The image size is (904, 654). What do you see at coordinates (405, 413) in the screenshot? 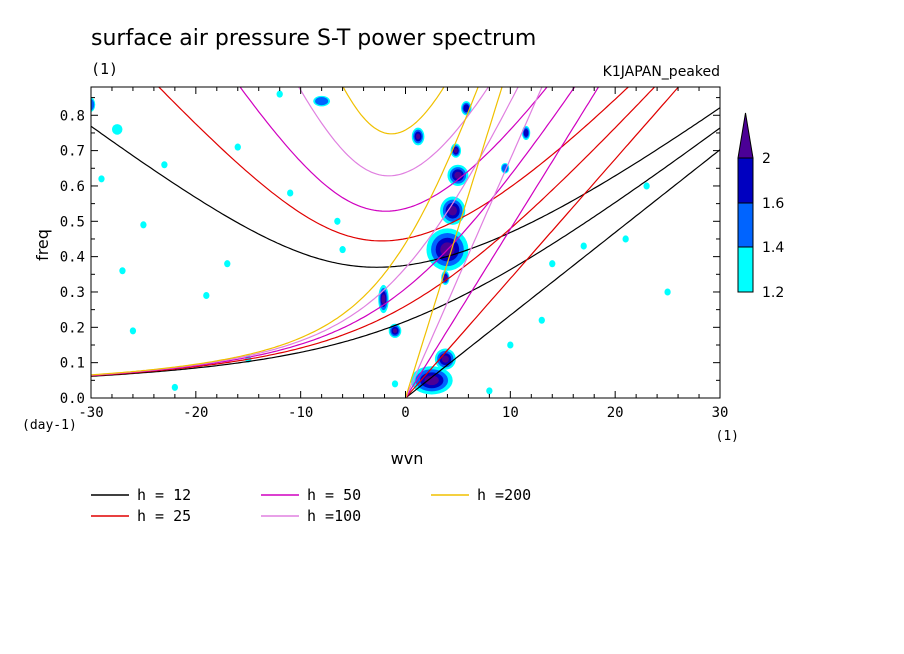
I see `x-tick-label: 0` at bounding box center [405, 413].